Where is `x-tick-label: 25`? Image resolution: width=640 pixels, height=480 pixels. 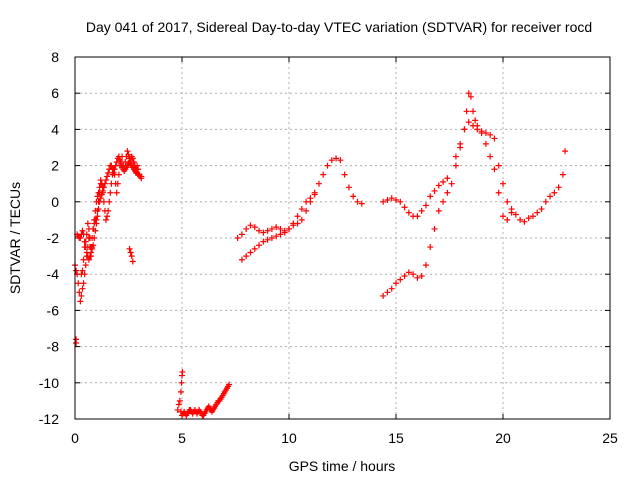
x-tick-label: 25 is located at coordinates (610, 438).